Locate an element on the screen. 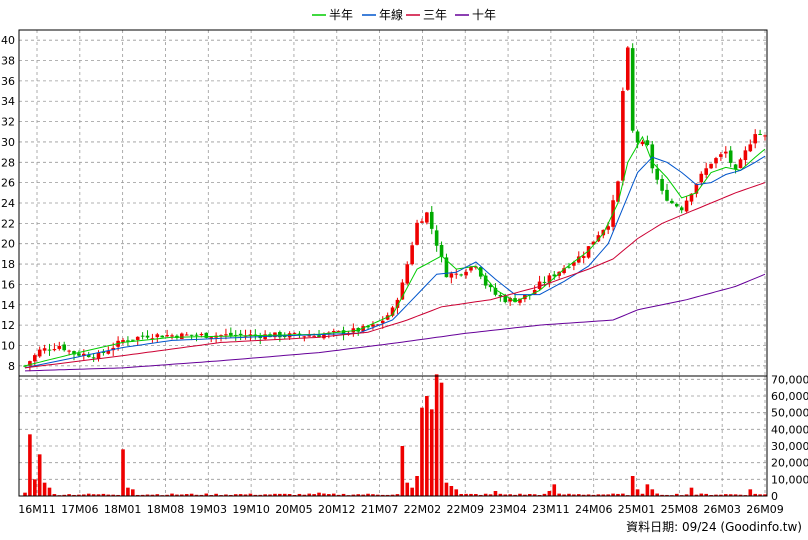  volume-tick-label: 0 is located at coordinates (774, 496).